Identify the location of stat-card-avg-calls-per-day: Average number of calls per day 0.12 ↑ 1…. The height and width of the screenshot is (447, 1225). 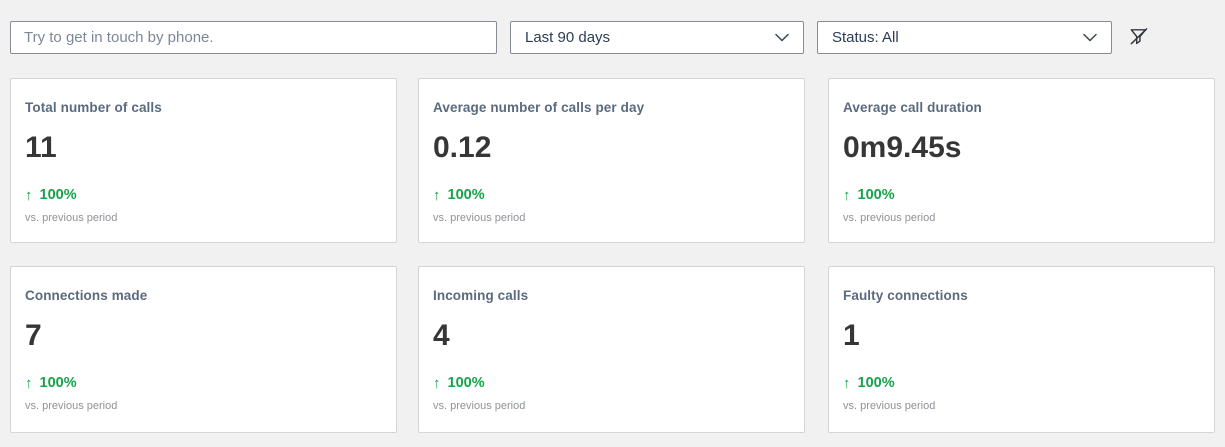
(611, 160).